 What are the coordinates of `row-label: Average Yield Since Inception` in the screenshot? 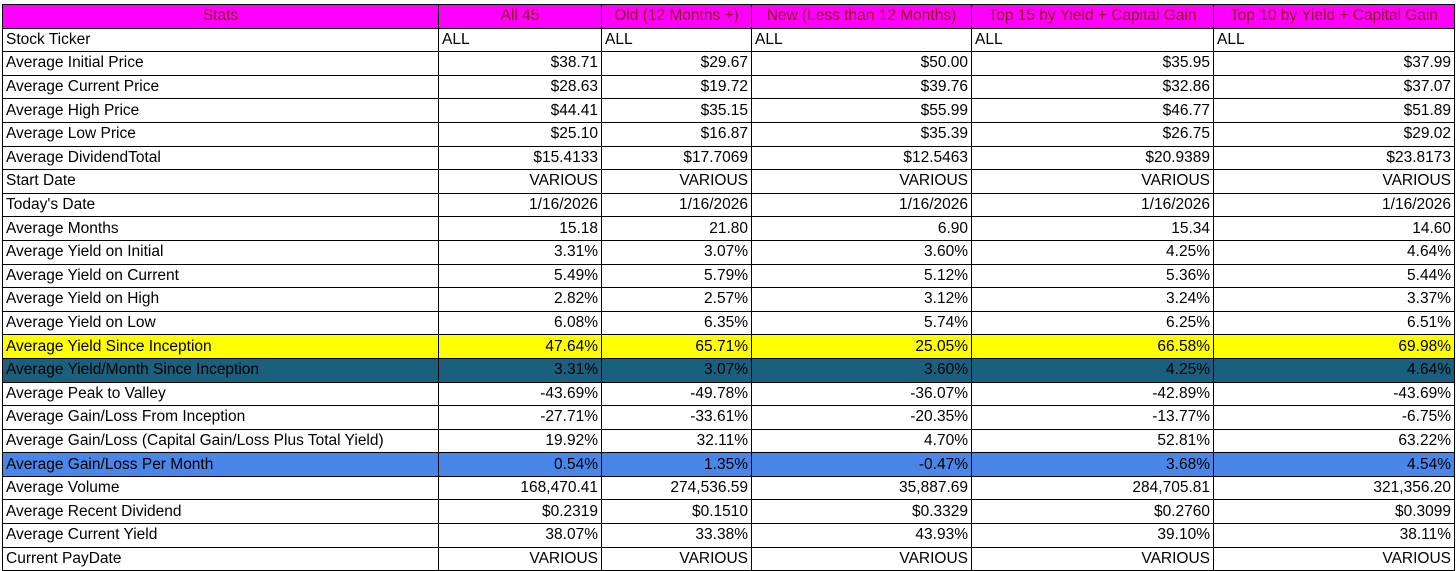 It's located at (220, 346).